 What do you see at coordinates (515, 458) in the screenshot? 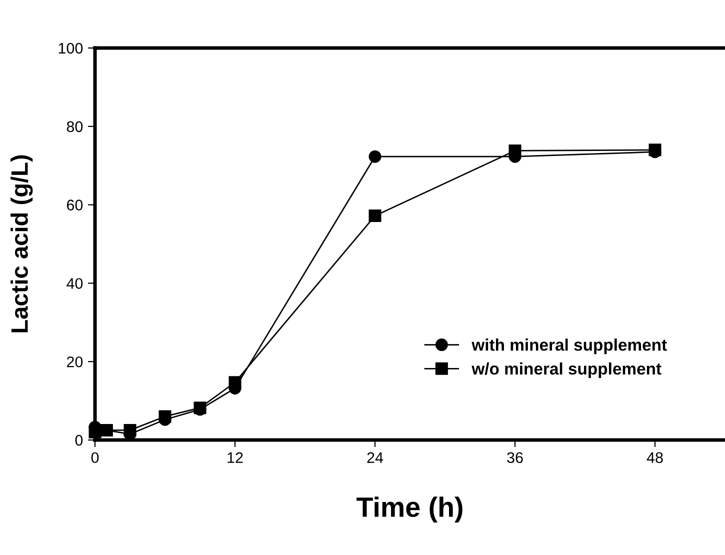
I see `x-tick-label: 36` at bounding box center [515, 458].